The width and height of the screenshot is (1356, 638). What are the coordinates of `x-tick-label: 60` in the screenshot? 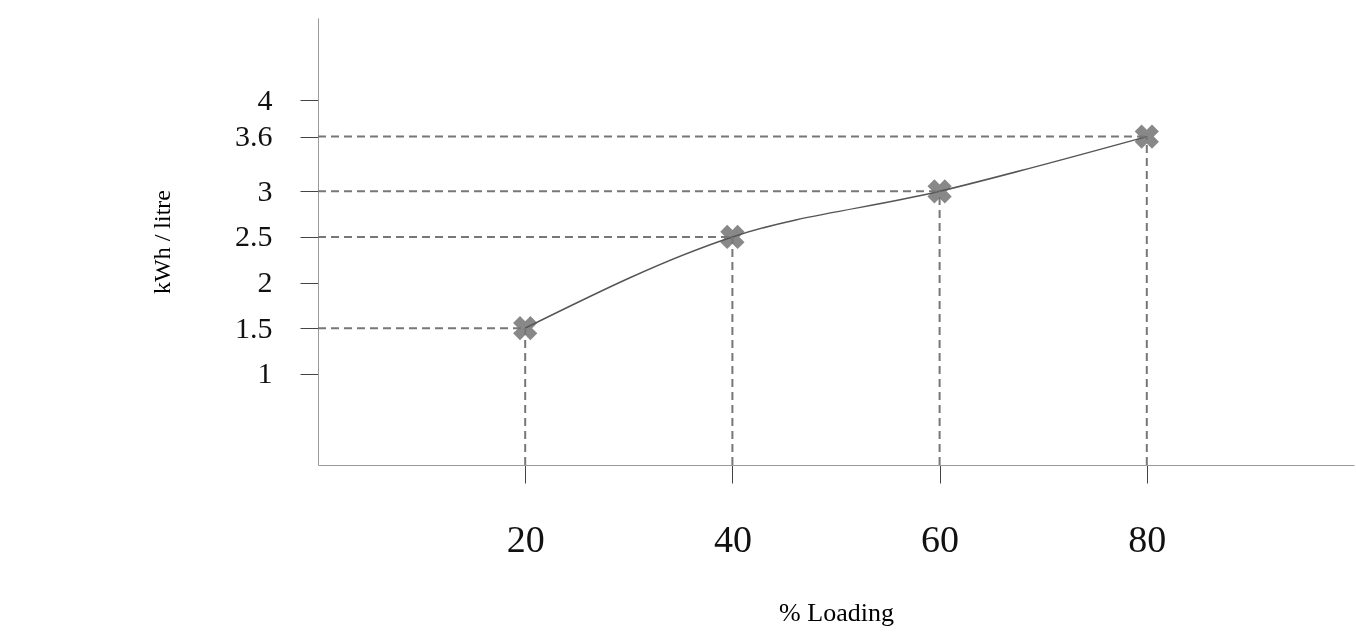 It's located at (940, 538).